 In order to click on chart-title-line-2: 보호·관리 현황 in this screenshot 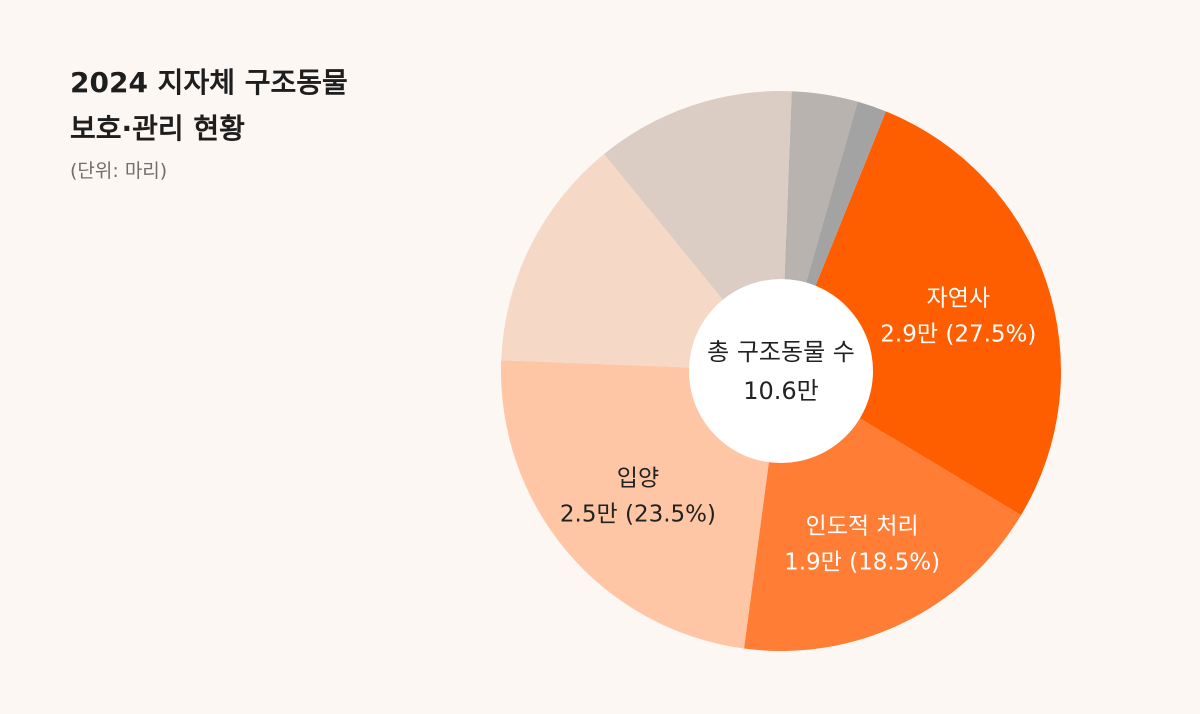, I will do `click(157, 128)`.